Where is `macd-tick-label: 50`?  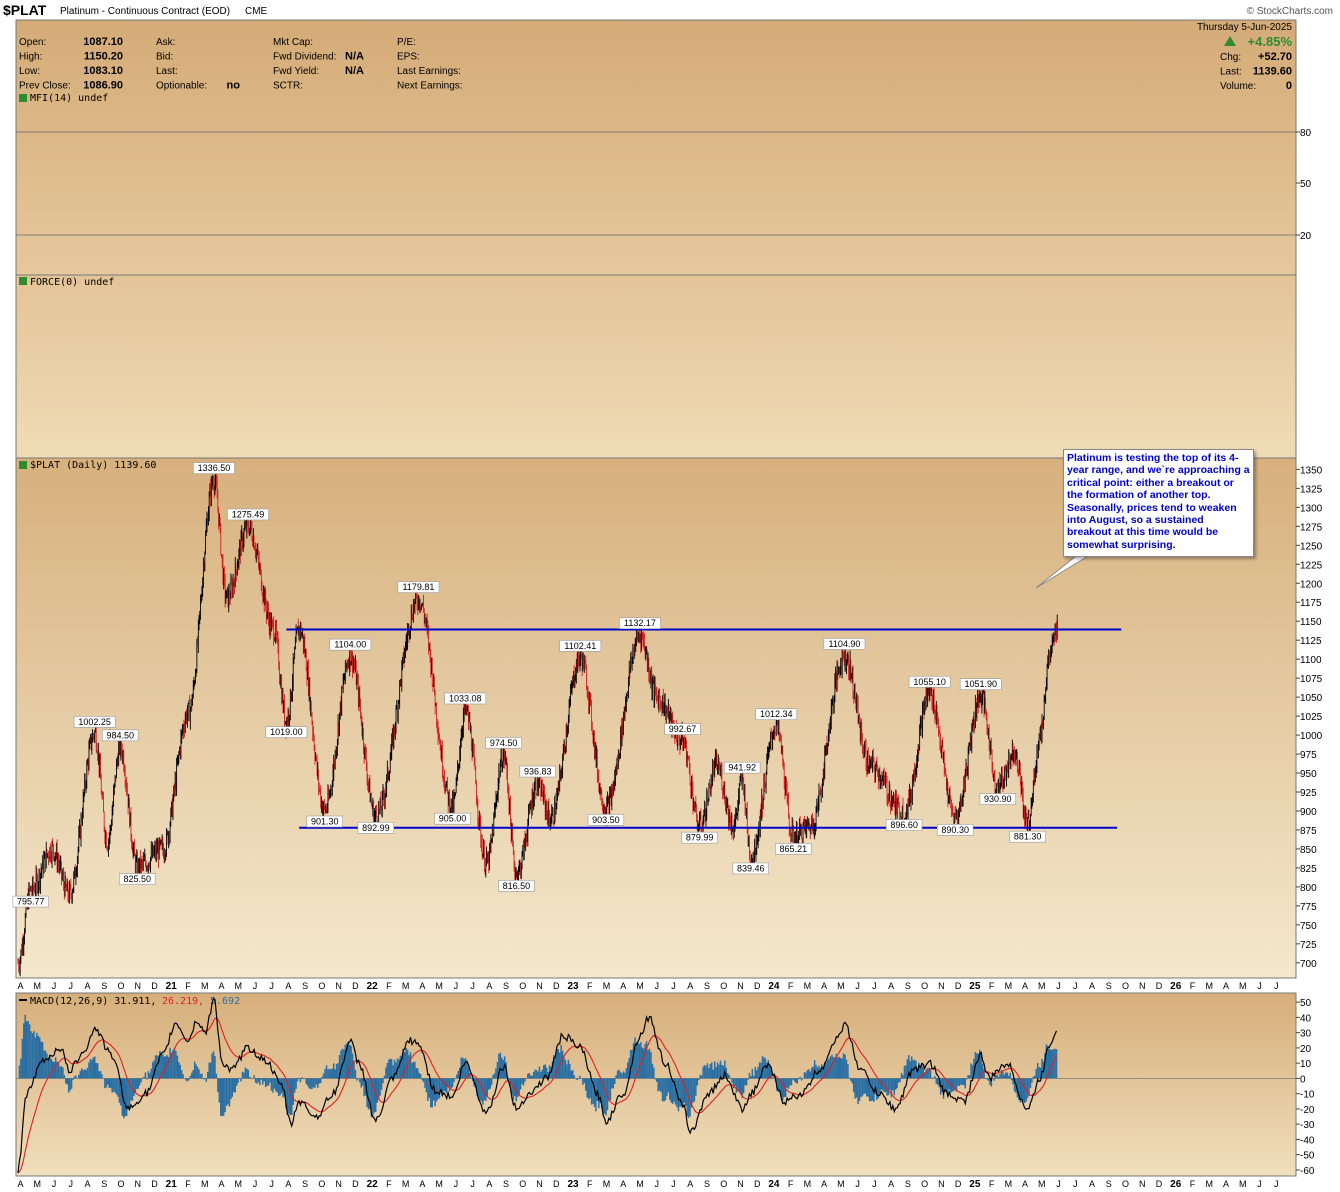
macd-tick-label: 50 is located at coordinates (1306, 1003).